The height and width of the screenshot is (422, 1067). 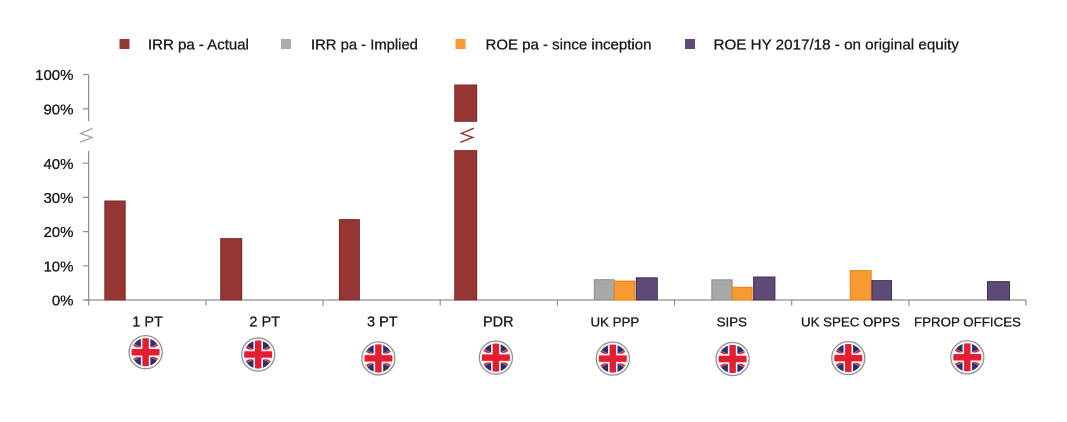 What do you see at coordinates (837, 44) in the screenshot?
I see `svg-text:ROE HY 2017/18 - on original e: ROE HY 2017/18 - on original equity` at bounding box center [837, 44].